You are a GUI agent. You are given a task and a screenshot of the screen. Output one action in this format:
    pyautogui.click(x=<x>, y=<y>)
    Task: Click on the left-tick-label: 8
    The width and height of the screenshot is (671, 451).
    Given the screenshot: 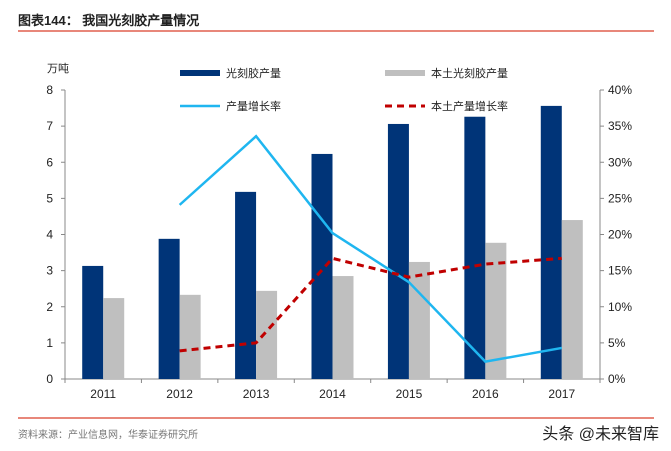 What is the action you would take?
    pyautogui.click(x=49, y=90)
    